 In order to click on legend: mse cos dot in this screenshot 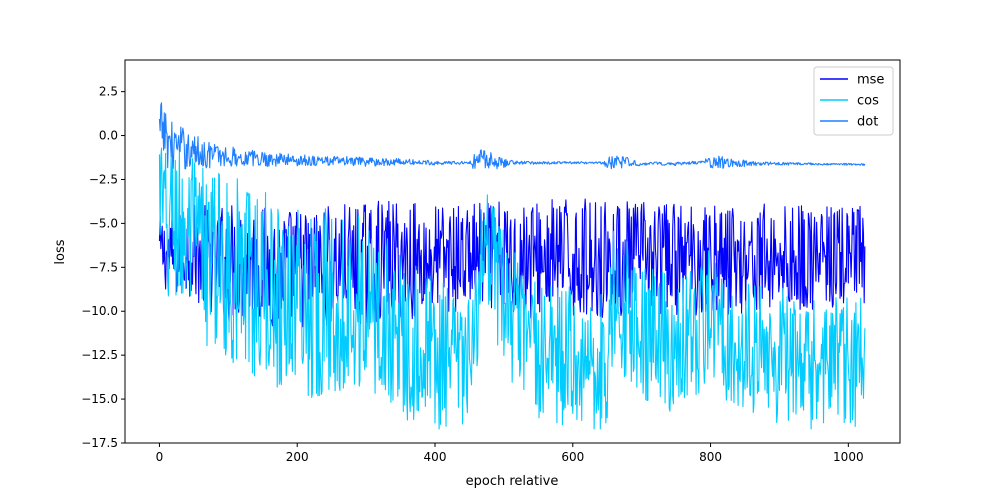, I will do `click(853, 101)`.